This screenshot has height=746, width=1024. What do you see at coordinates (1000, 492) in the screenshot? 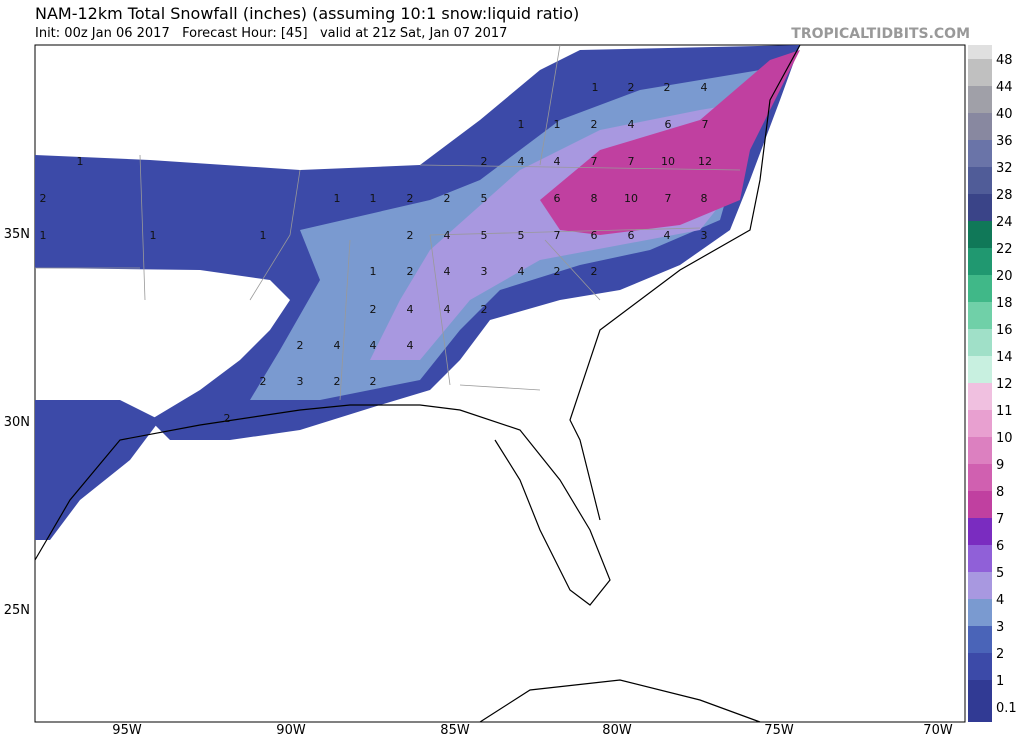
I see `colorbar-label: 8` at bounding box center [1000, 492].